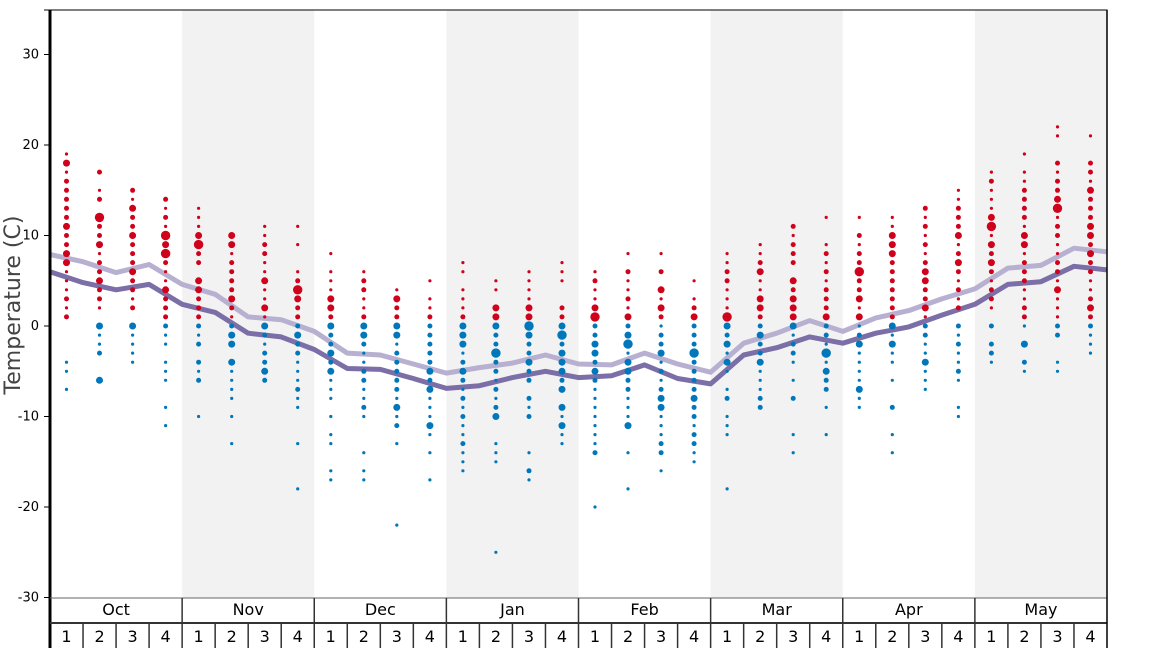 The image size is (1168, 648). Describe the element at coordinates (1040, 304) in the screenshot. I see `month-shade-may` at that location.